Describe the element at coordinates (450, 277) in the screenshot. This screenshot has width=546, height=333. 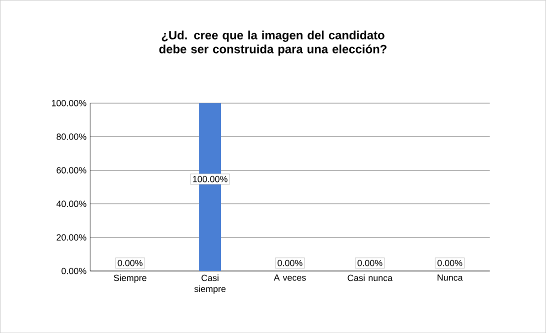
I see `x-tick-label: Nunca` at that location.